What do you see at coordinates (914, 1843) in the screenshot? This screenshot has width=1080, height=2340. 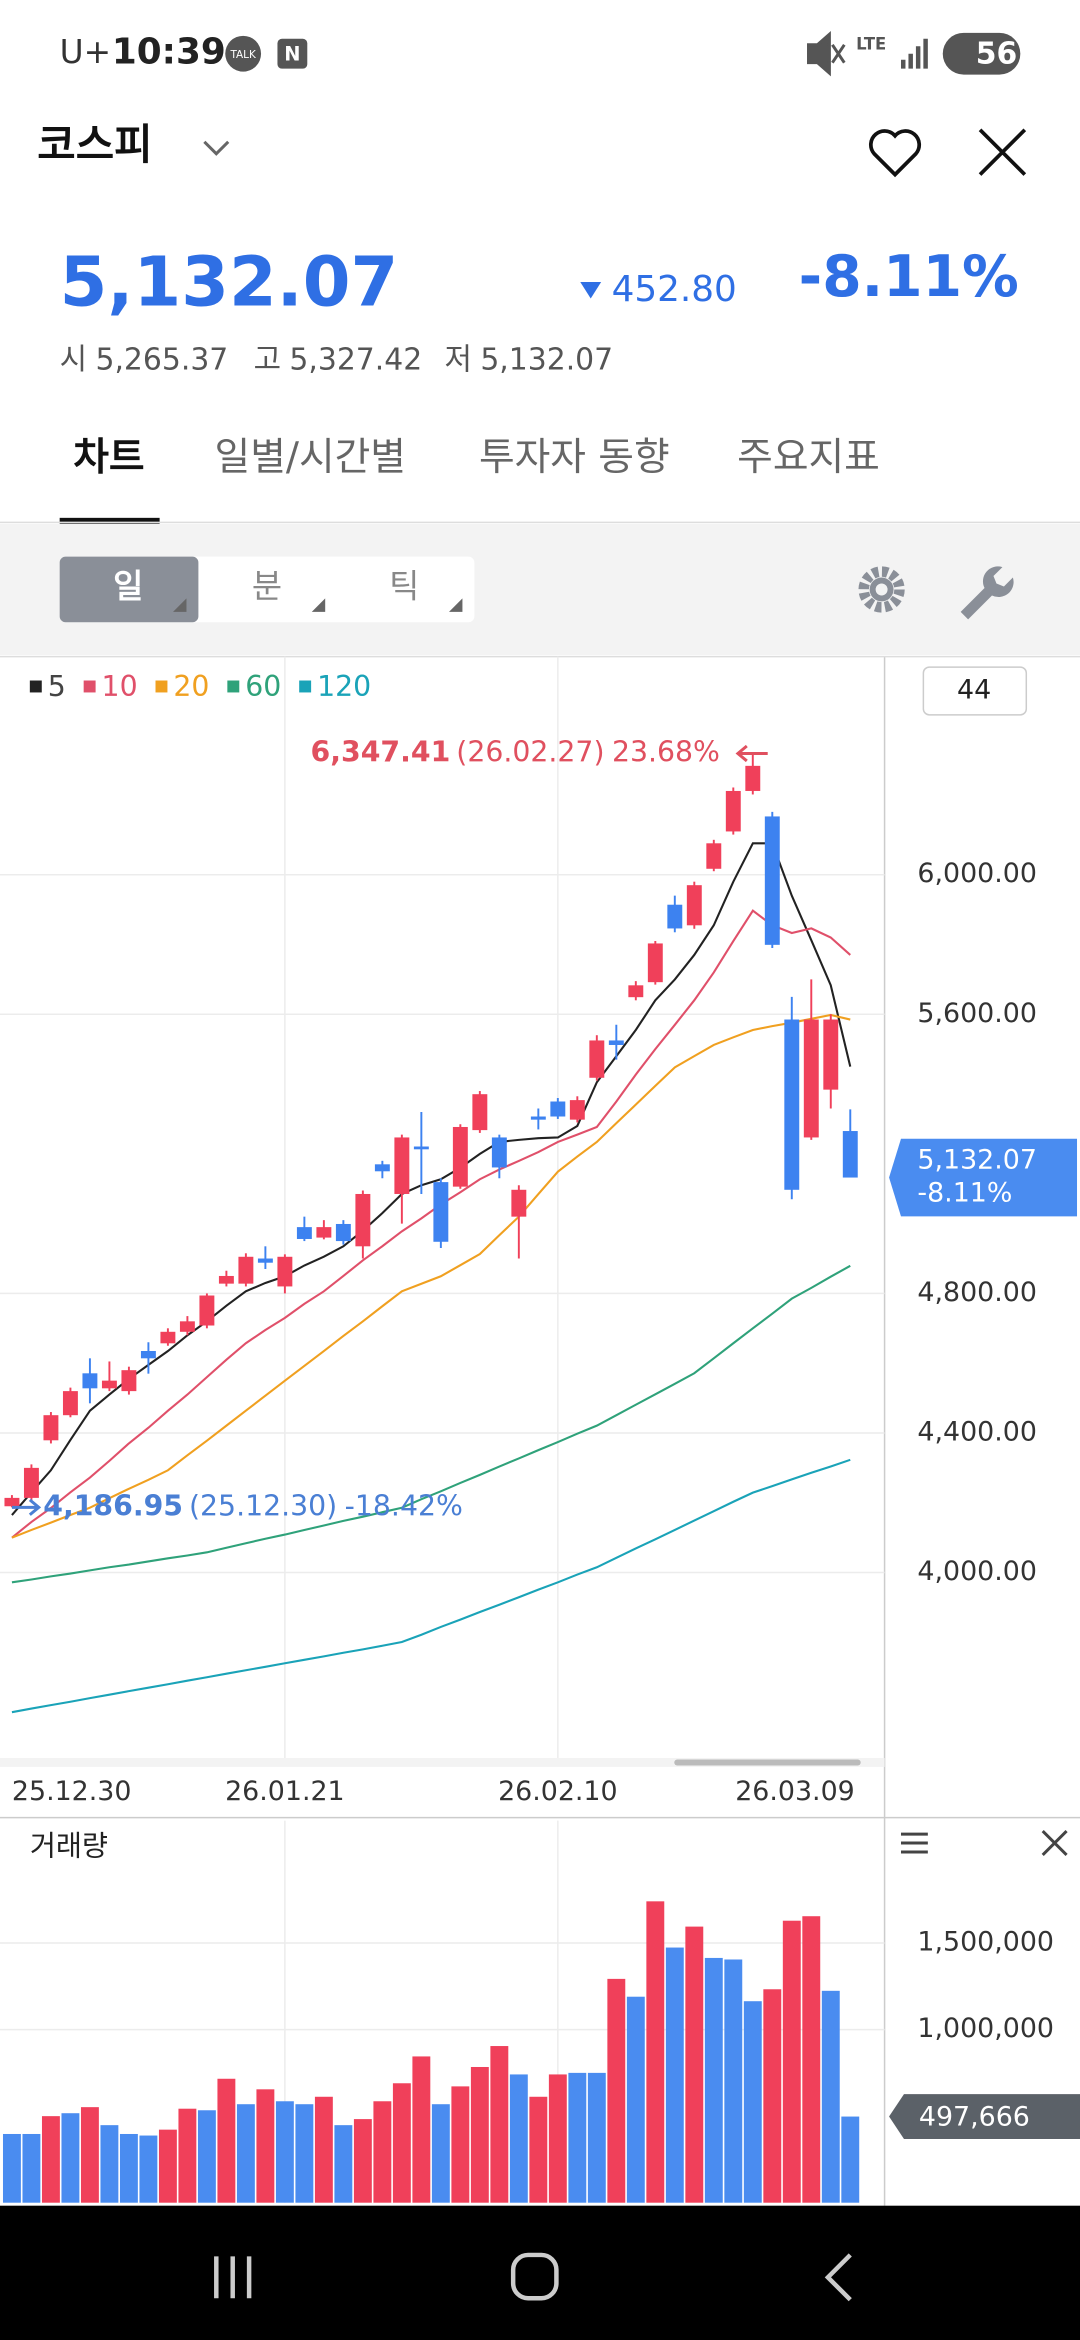 I see `menu-button` at bounding box center [914, 1843].